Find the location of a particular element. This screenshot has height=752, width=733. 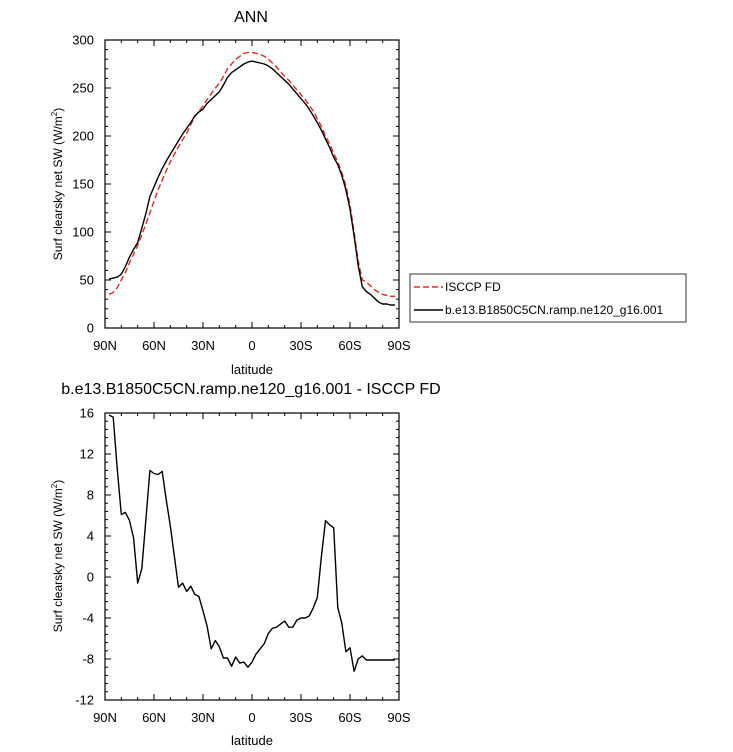

bottom-x-tick-label: 30S is located at coordinates (300, 717).